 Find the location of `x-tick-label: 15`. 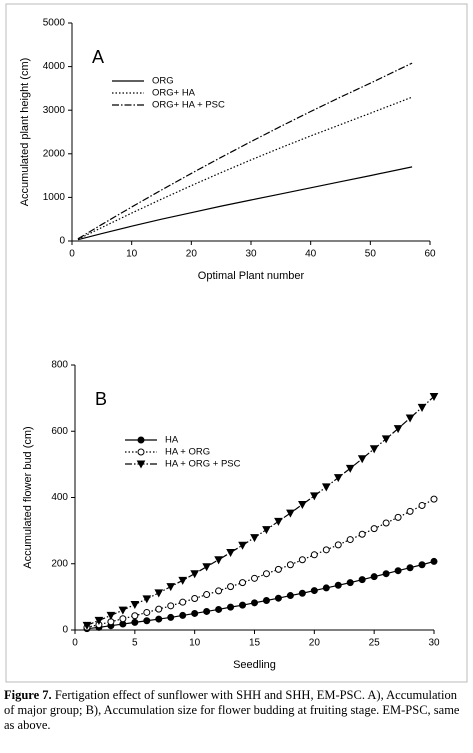

x-tick-label: 15 is located at coordinates (255, 643).